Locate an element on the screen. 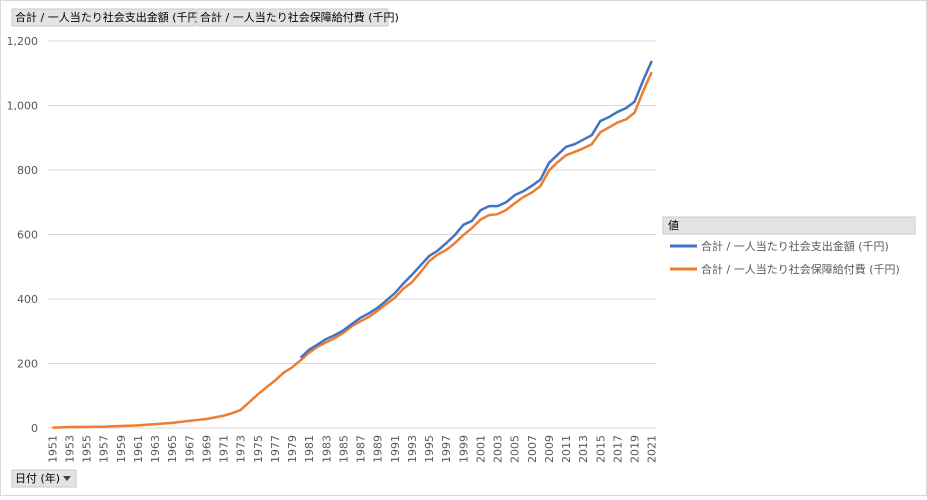 The height and width of the screenshot is (500, 927). x-tick-label: 2017 is located at coordinates (617, 449).